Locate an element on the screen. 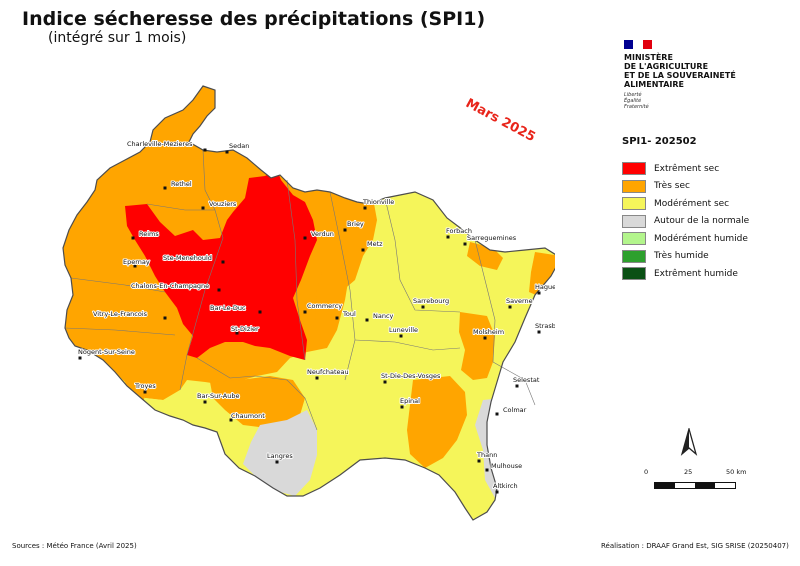 This screenshot has width=800, height=566. city-marker: Langres is located at coordinates (280, 457).